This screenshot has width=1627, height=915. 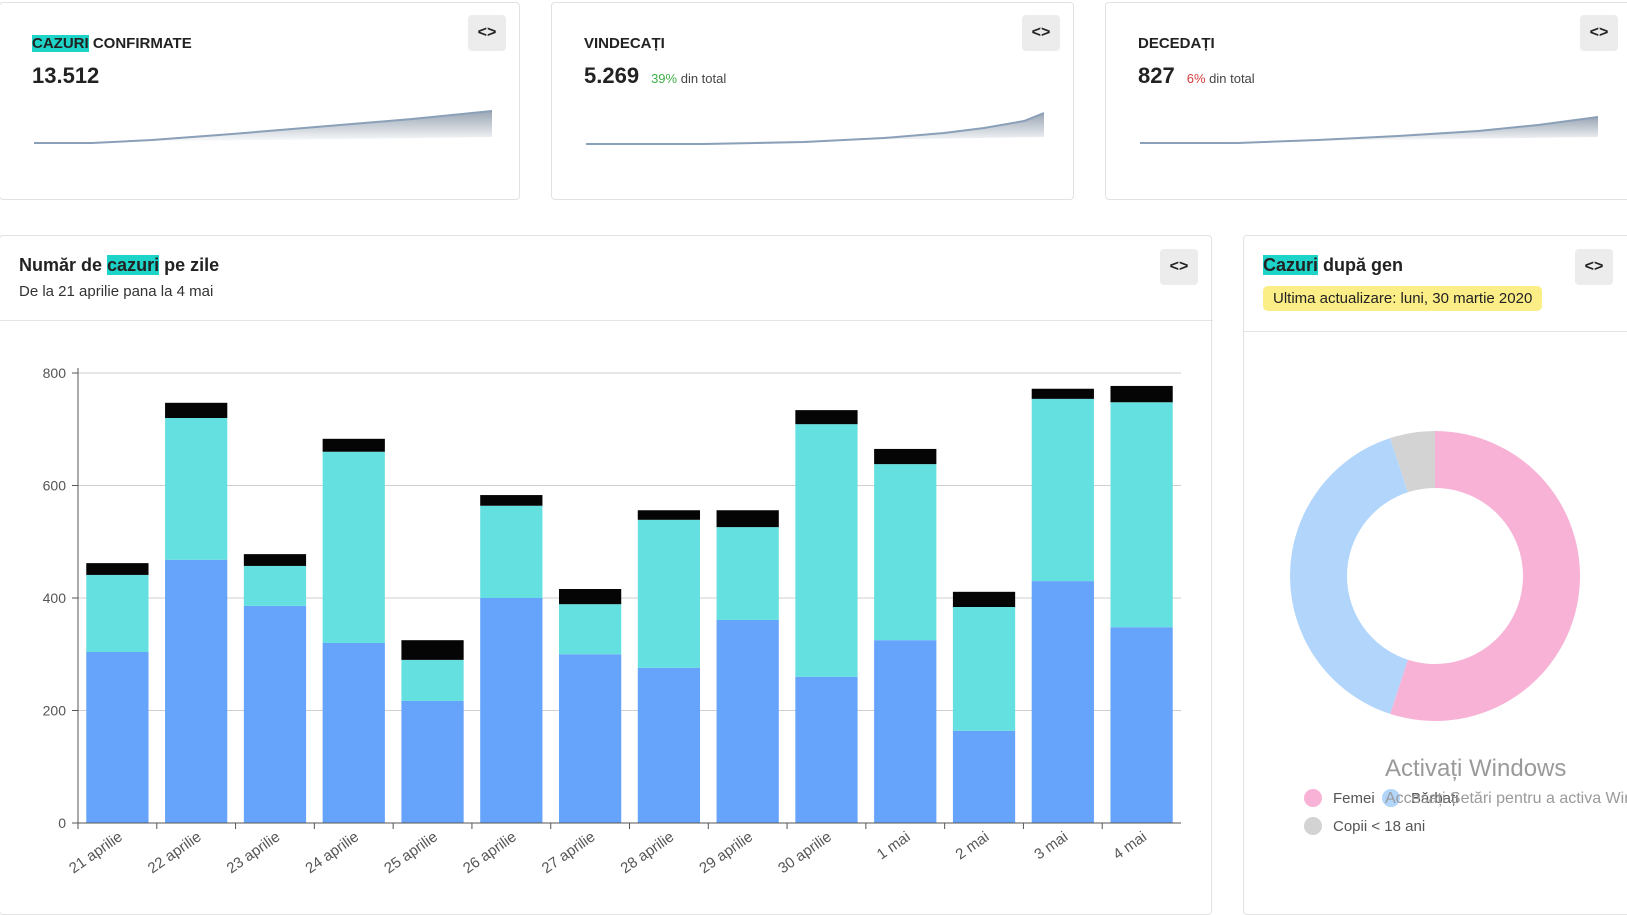 I want to click on legend-label: Copii < 18 ani, so click(x=1379, y=826).